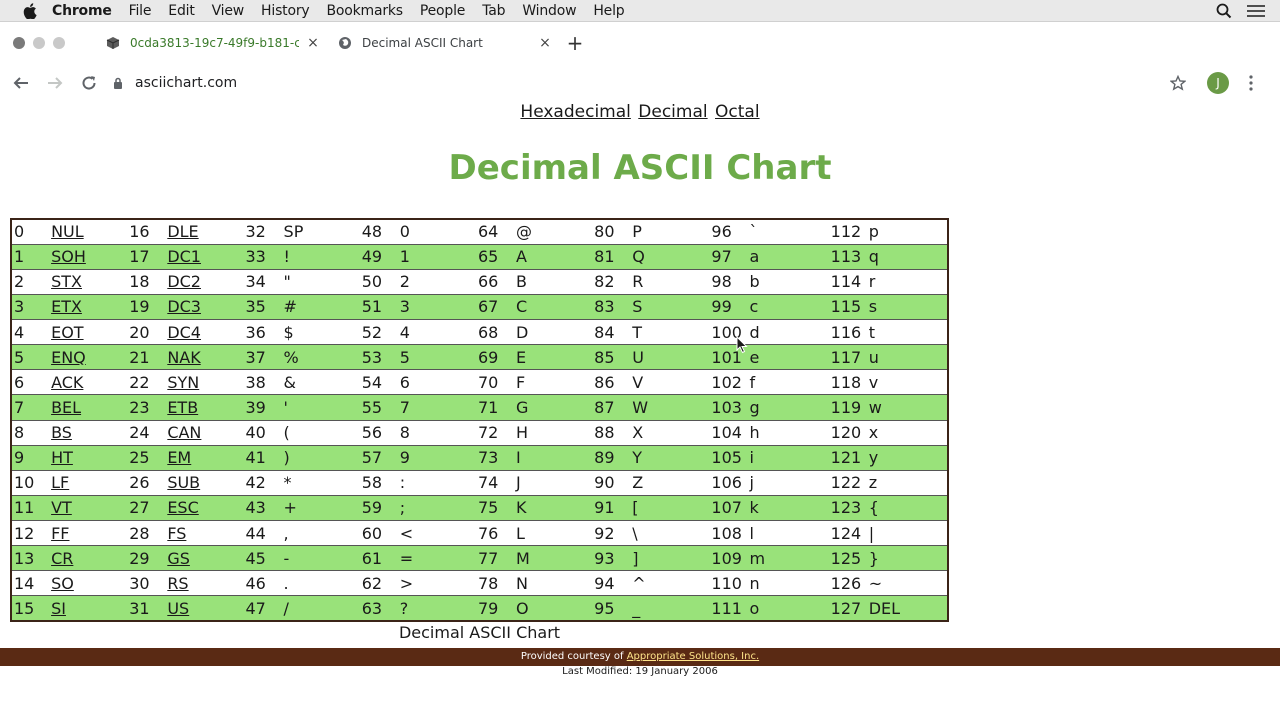  I want to click on character-cell: NAK, so click(205, 357).